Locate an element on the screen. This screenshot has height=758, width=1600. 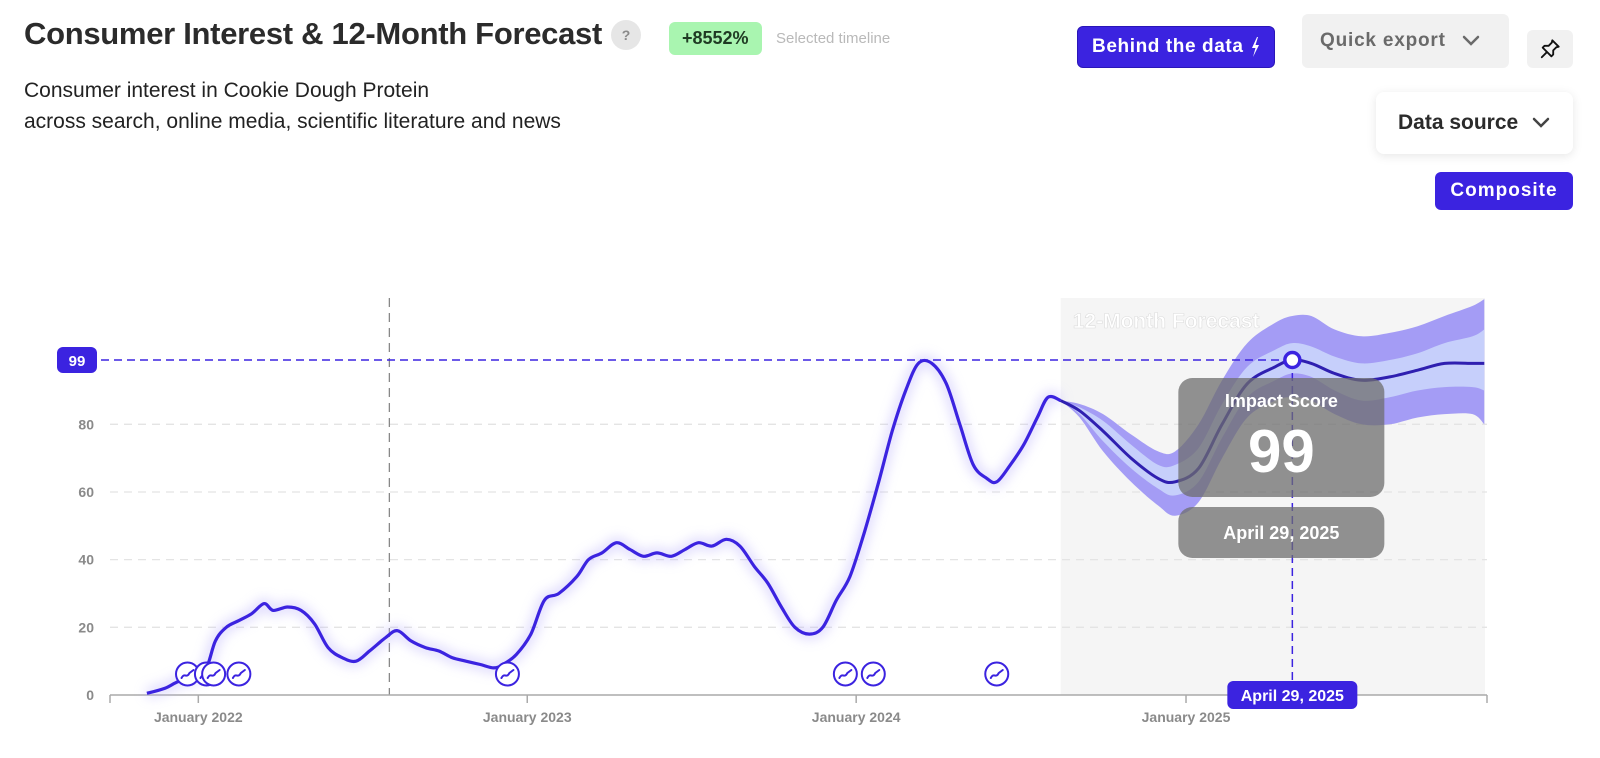
forecast-band-inner is located at coordinates (1272, 412).